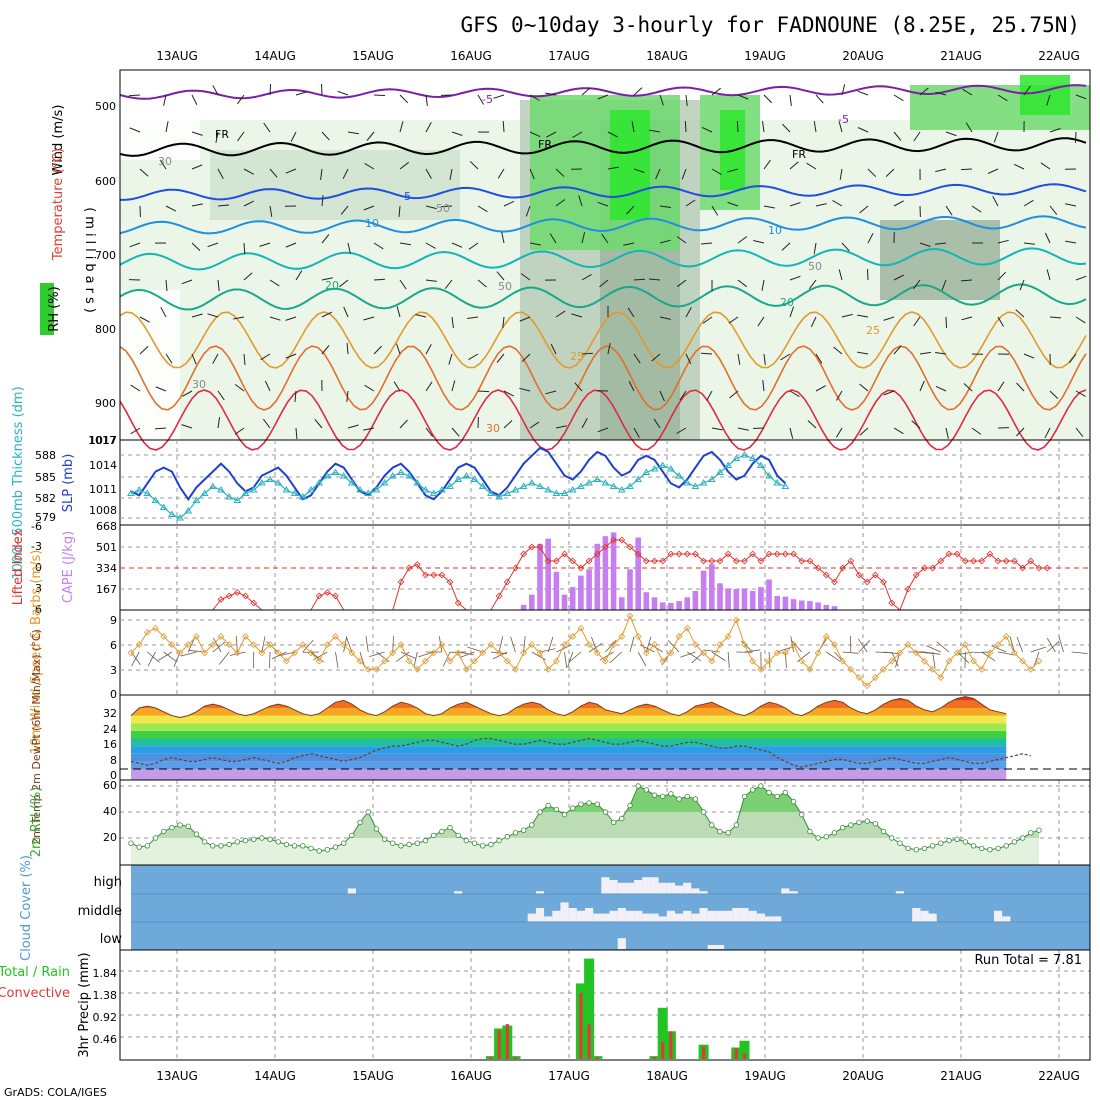 This screenshot has height=1100, width=1100. I want to click on wind-tick: 6, so click(113, 645).